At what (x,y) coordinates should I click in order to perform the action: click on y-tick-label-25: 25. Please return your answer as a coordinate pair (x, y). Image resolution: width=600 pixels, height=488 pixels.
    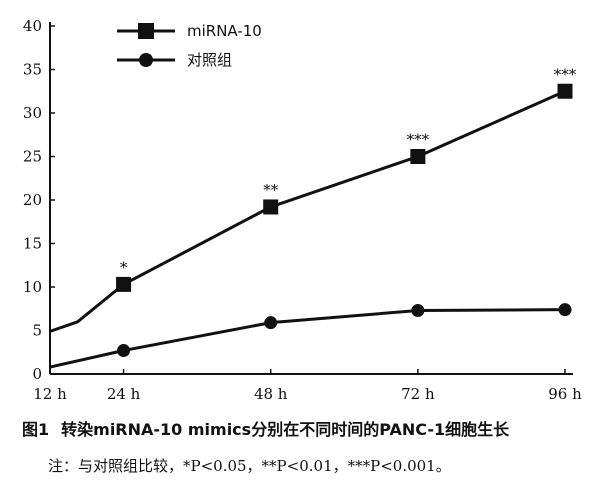
    Looking at the image, I should click on (32, 157).